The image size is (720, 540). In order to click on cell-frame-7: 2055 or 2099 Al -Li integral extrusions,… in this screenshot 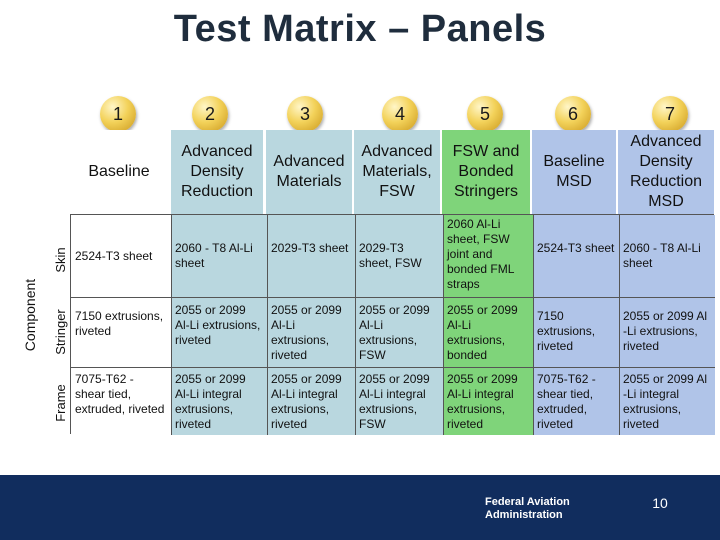, I will do `click(667, 401)`.